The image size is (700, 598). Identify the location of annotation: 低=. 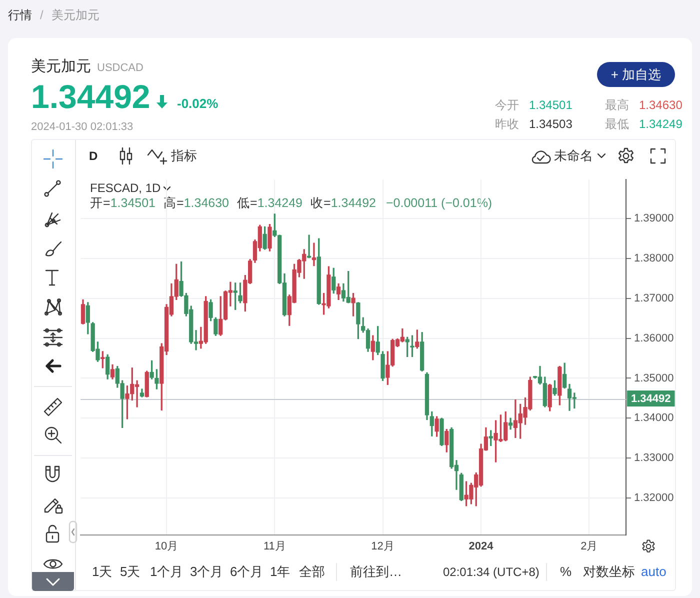
(247, 203).